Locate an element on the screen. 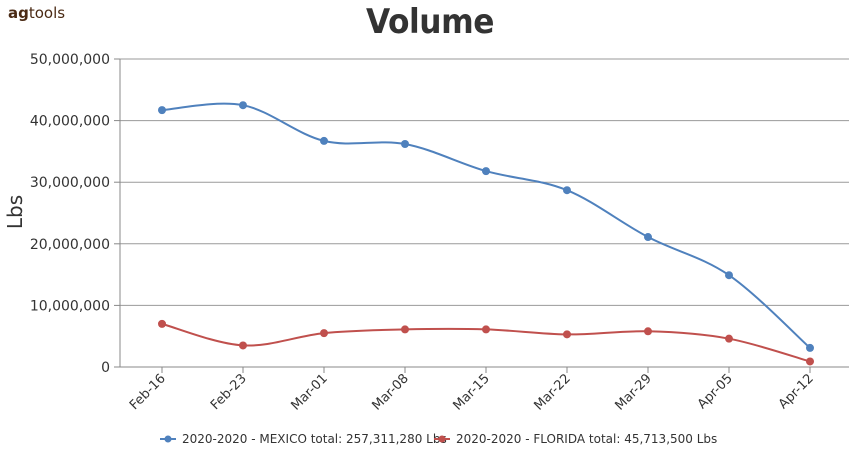 The width and height of the screenshot is (860, 450). y-tick-label: 40,000,000 is located at coordinates (70, 122).